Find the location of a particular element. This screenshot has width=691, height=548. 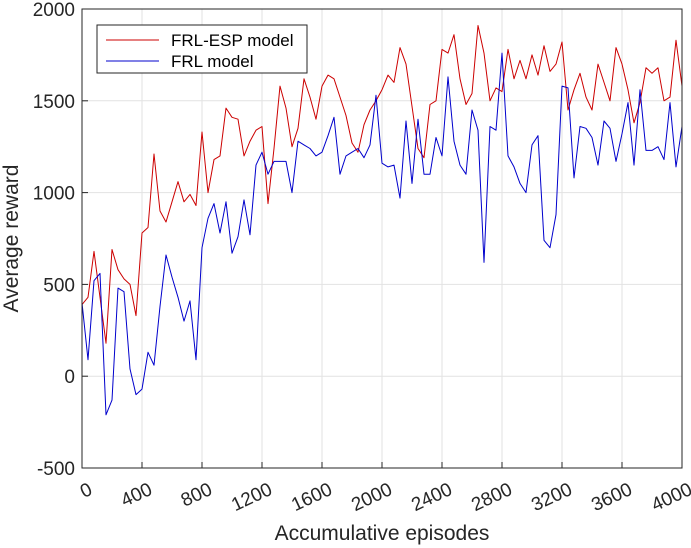

y-axis-label: Average reward is located at coordinates (11, 239).